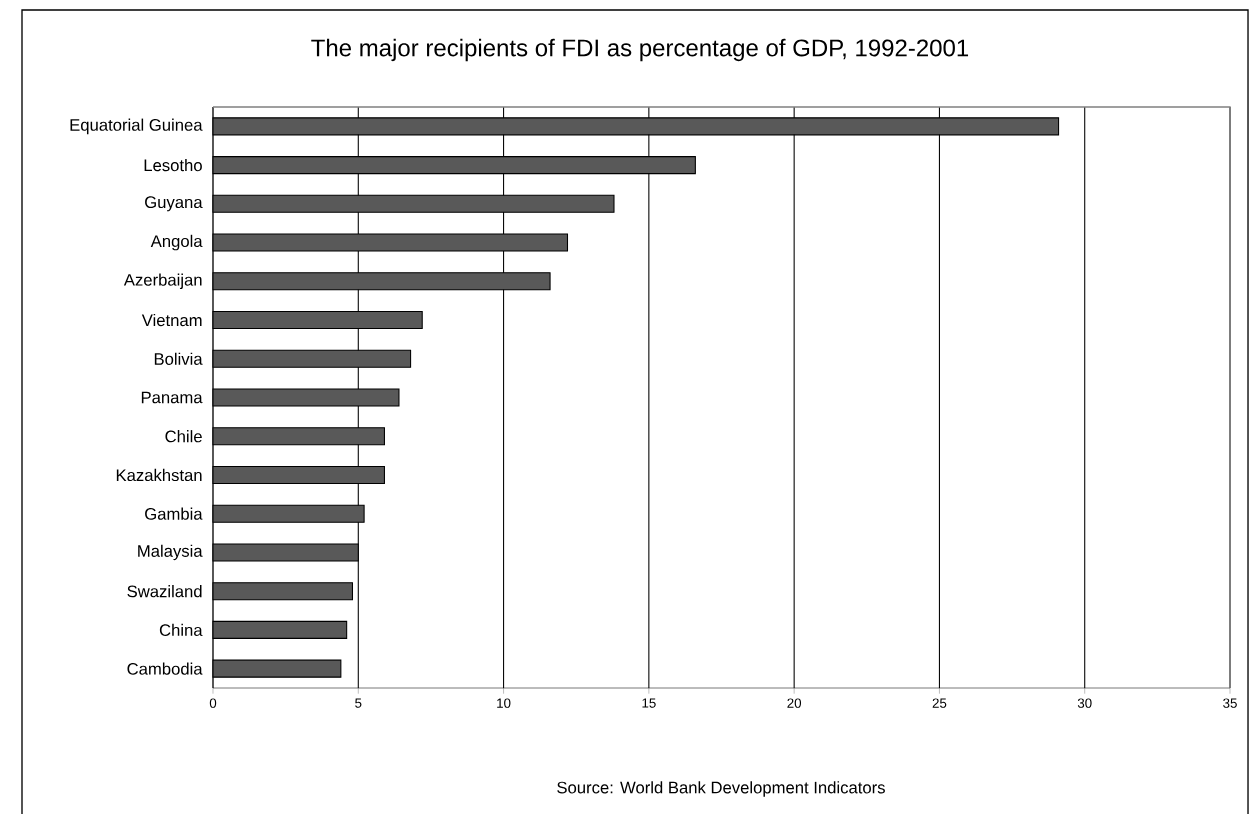 The image size is (1253, 814). Describe the element at coordinates (164, 591) in the screenshot. I see `y-tick-label: Swaziland` at that location.